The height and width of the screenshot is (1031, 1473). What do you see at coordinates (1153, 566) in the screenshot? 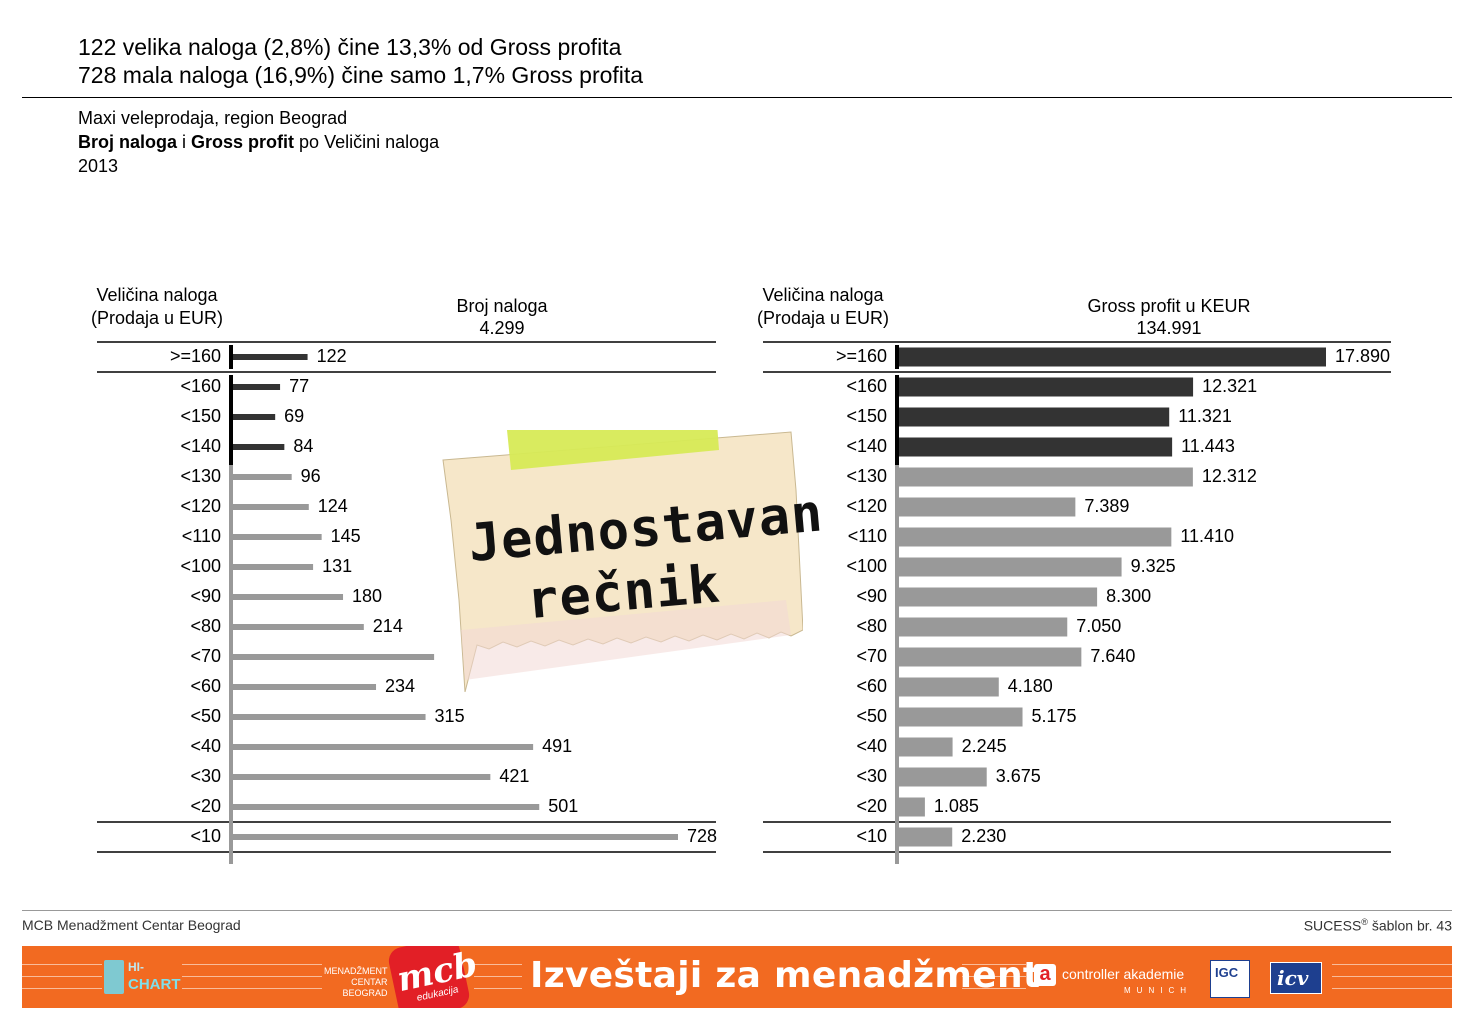
I see `value-label: 9.325` at bounding box center [1153, 566].